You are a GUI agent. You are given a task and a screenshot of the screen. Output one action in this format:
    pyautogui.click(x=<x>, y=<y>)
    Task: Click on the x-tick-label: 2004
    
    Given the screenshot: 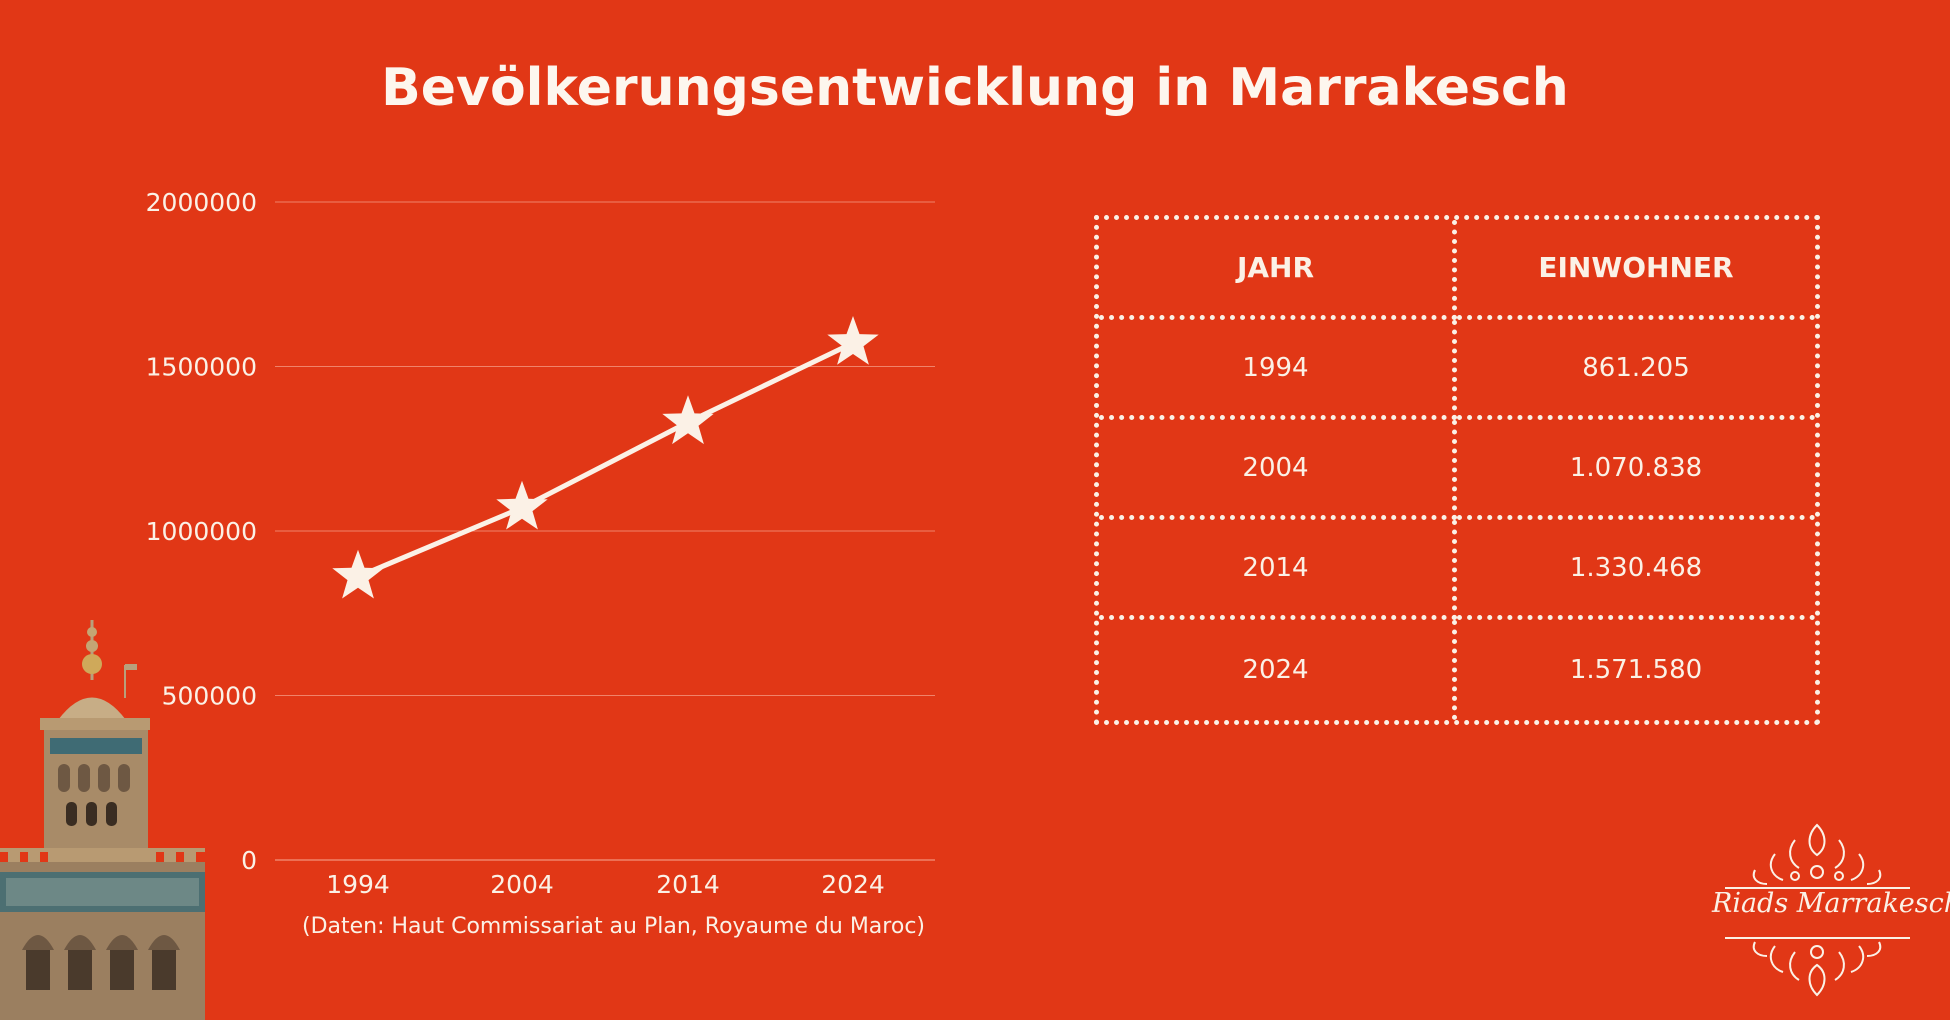 What is the action you would take?
    pyautogui.click(x=522, y=884)
    